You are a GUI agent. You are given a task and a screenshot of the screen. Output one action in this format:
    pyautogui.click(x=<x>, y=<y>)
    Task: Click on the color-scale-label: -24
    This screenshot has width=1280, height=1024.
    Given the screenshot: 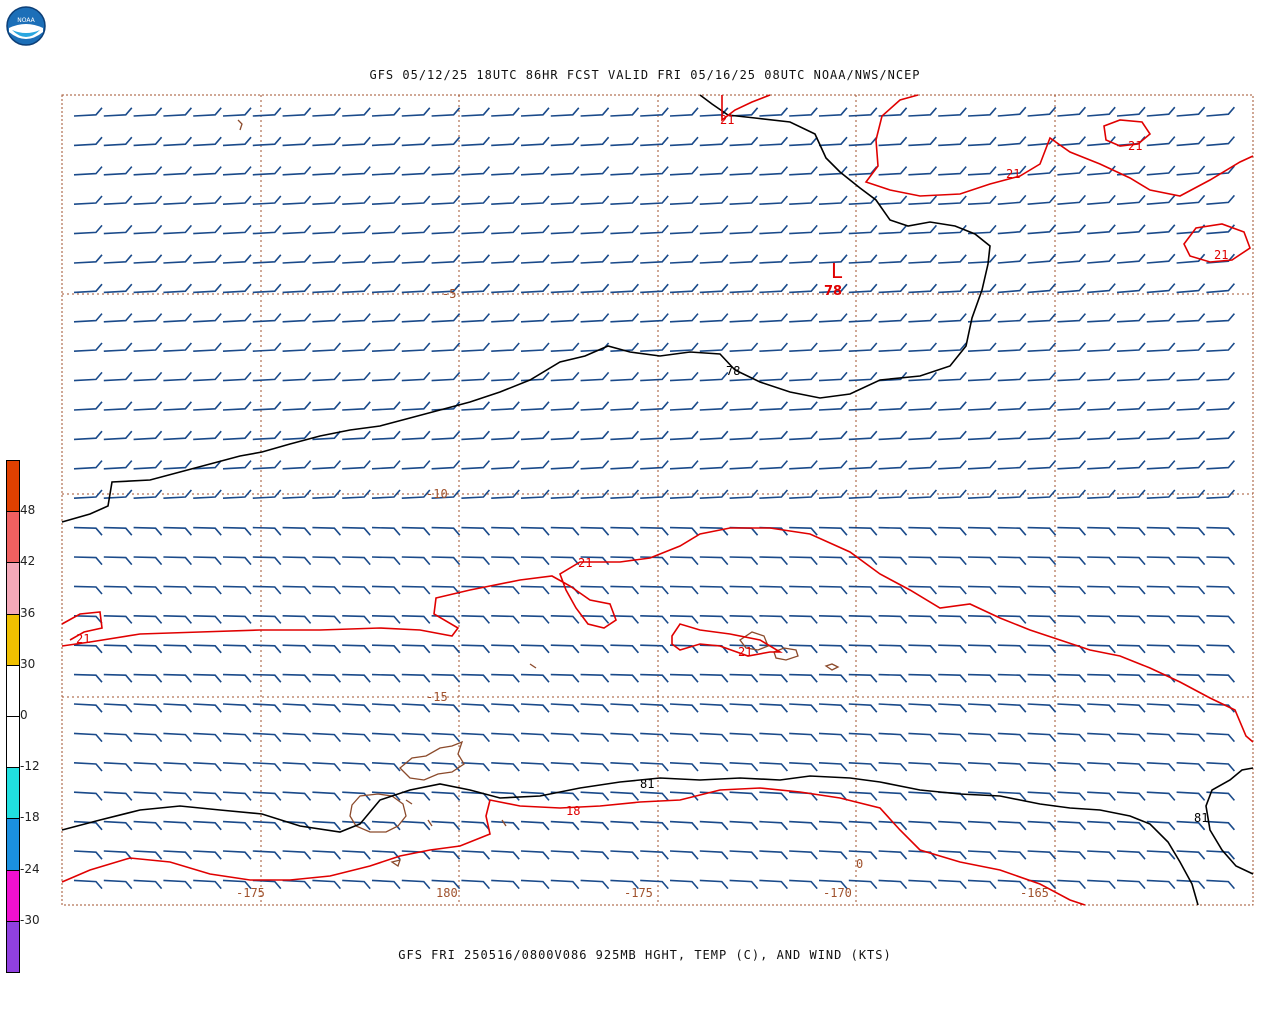 What is the action you would take?
    pyautogui.click(x=30, y=868)
    